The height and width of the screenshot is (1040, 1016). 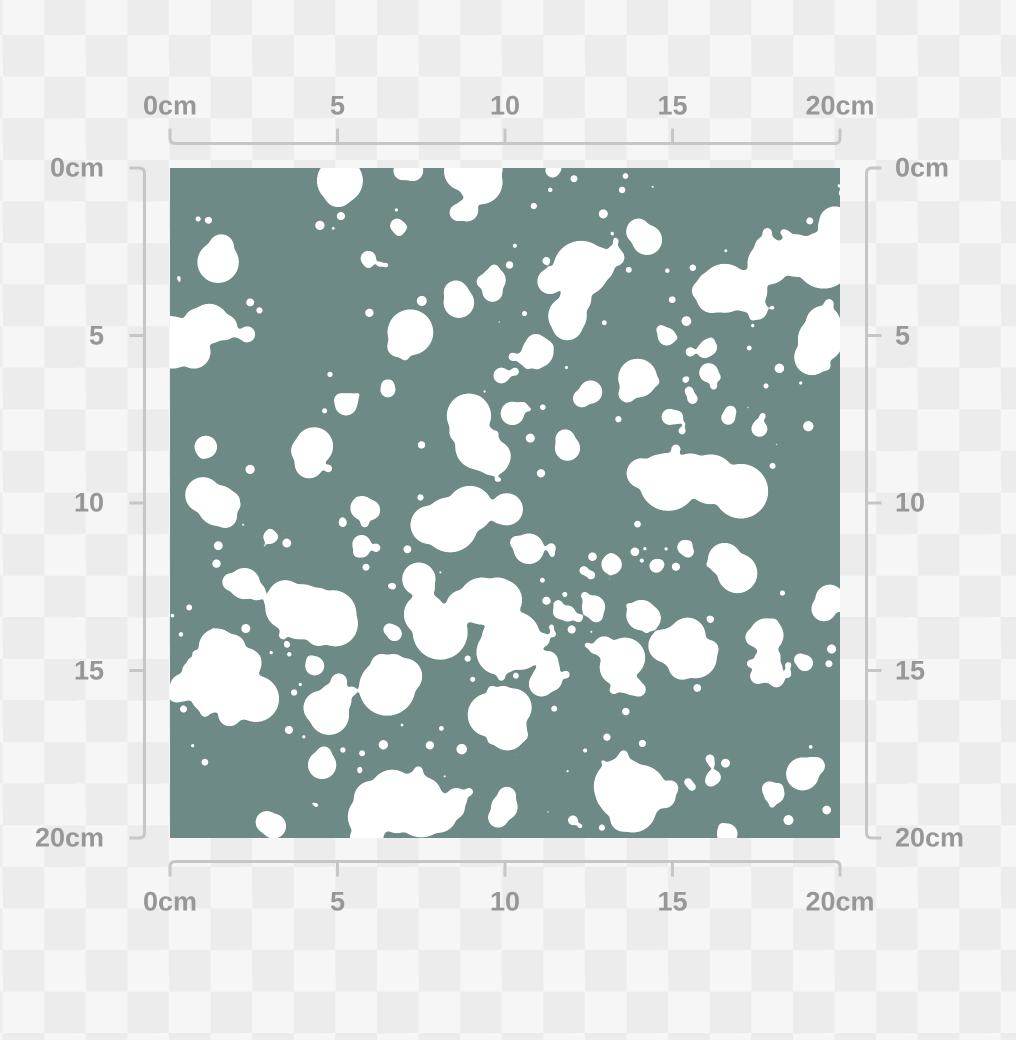 I want to click on left-ruler-scale, so click(x=137, y=503).